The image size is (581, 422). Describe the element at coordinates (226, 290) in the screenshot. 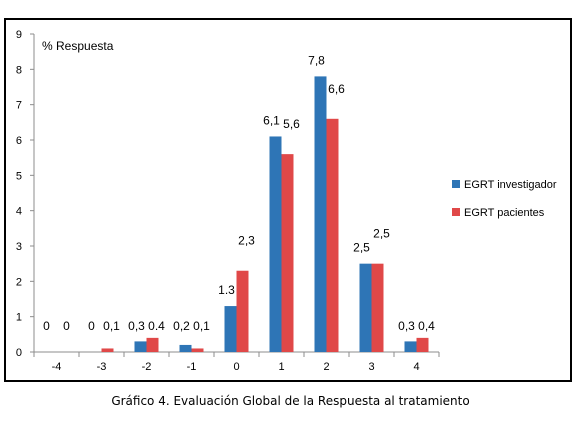

I see `data-label-investigador: 1.3` at that location.